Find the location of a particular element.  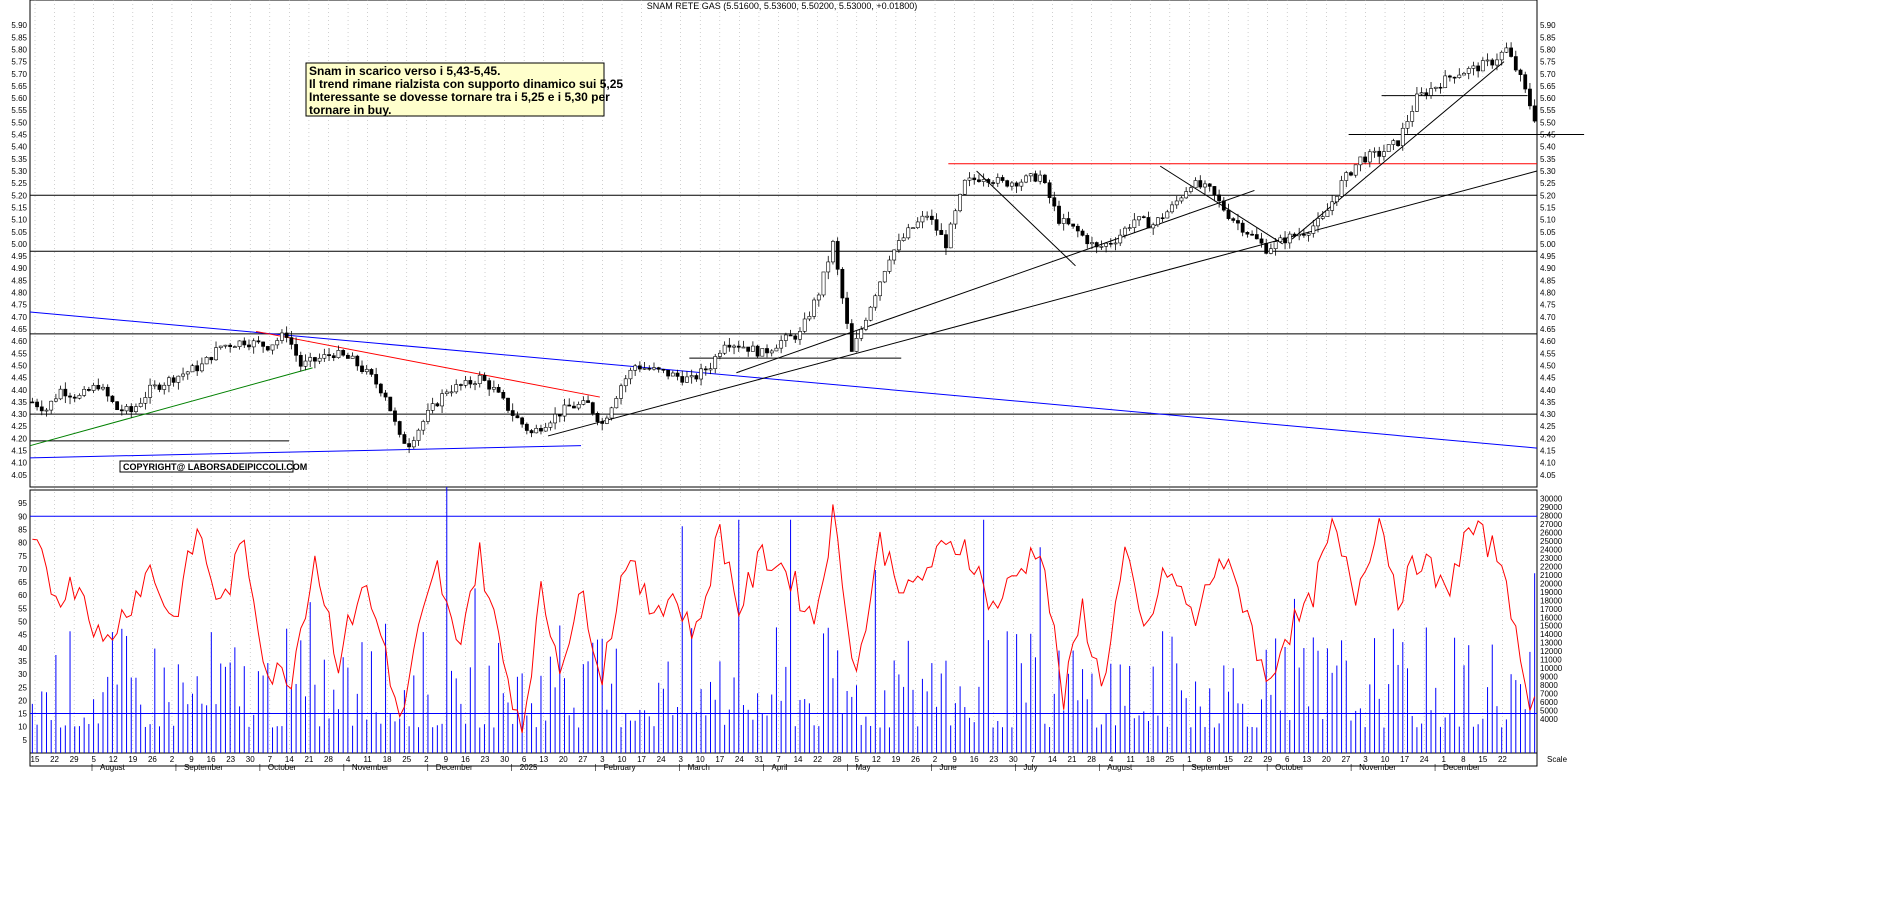

annotation-line-1: Snam in scarico verso i 5,43-5,45. is located at coordinates (404, 71).